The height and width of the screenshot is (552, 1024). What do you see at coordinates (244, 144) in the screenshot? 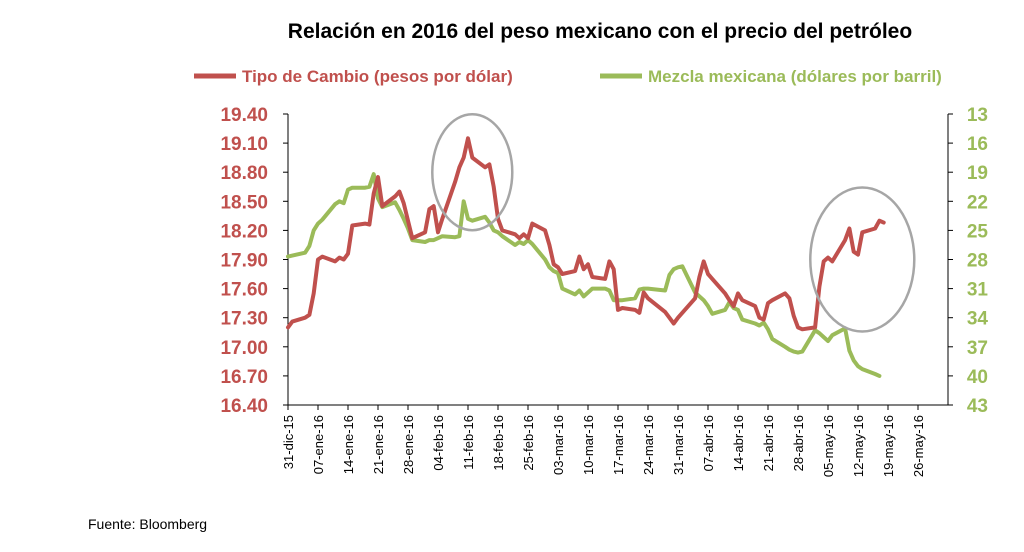
I see `y-left-tick-label: 19.10` at bounding box center [244, 144].